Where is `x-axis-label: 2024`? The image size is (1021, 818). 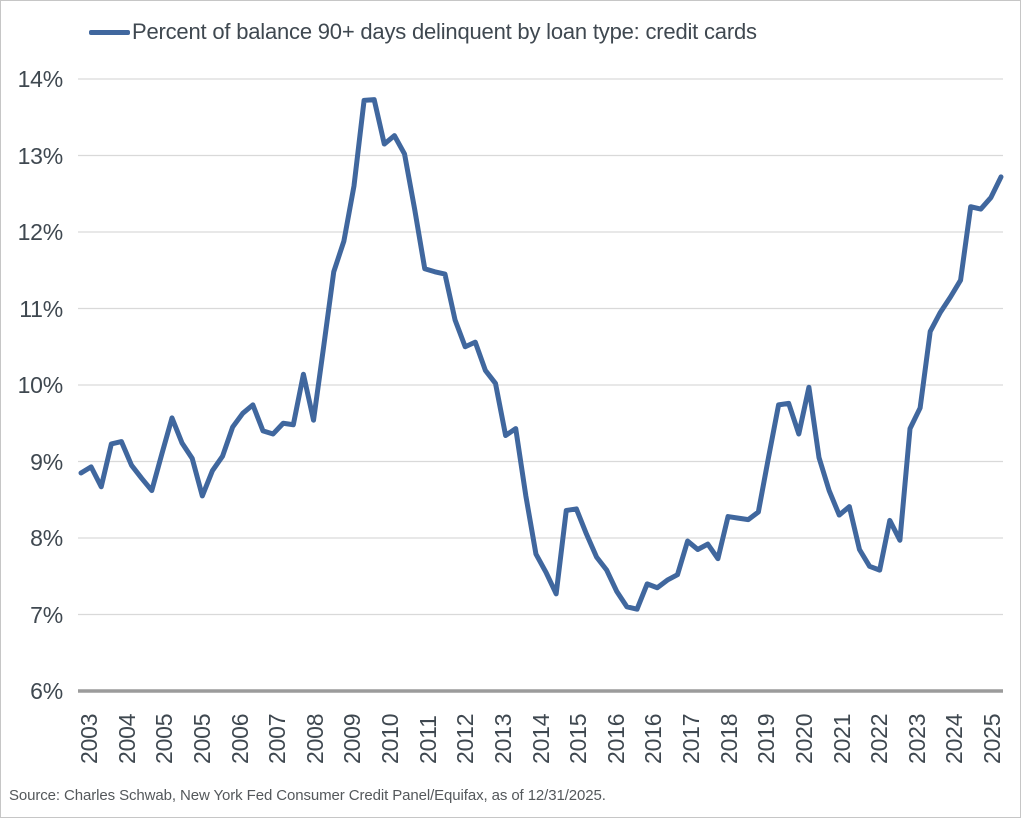
x-axis-label: 2024 is located at coordinates (954, 738).